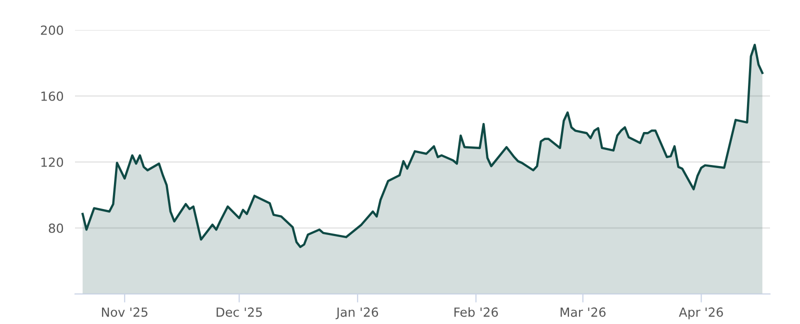 Image resolution: width=800 pixels, height=324 pixels. I want to click on x-tick-label: Nov '25, so click(125, 312).